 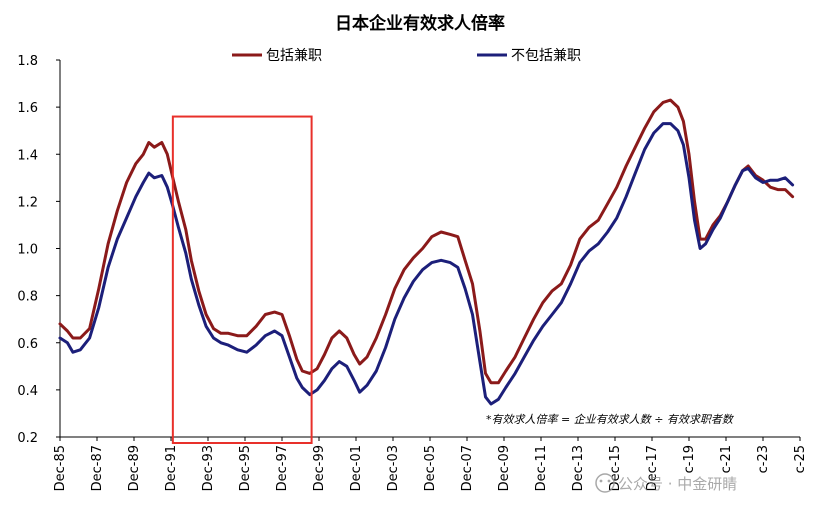 What do you see at coordinates (27, 61) in the screenshot?
I see `y-tick-label: 1.8` at bounding box center [27, 61].